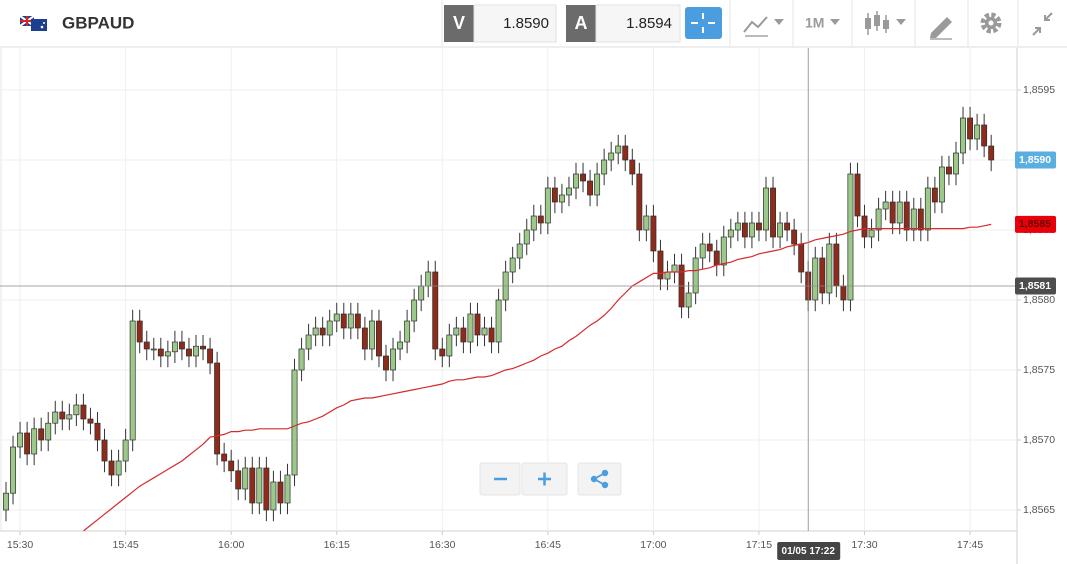 The width and height of the screenshot is (1067, 564). Describe the element at coordinates (941, 28) in the screenshot. I see `draw-button` at that location.